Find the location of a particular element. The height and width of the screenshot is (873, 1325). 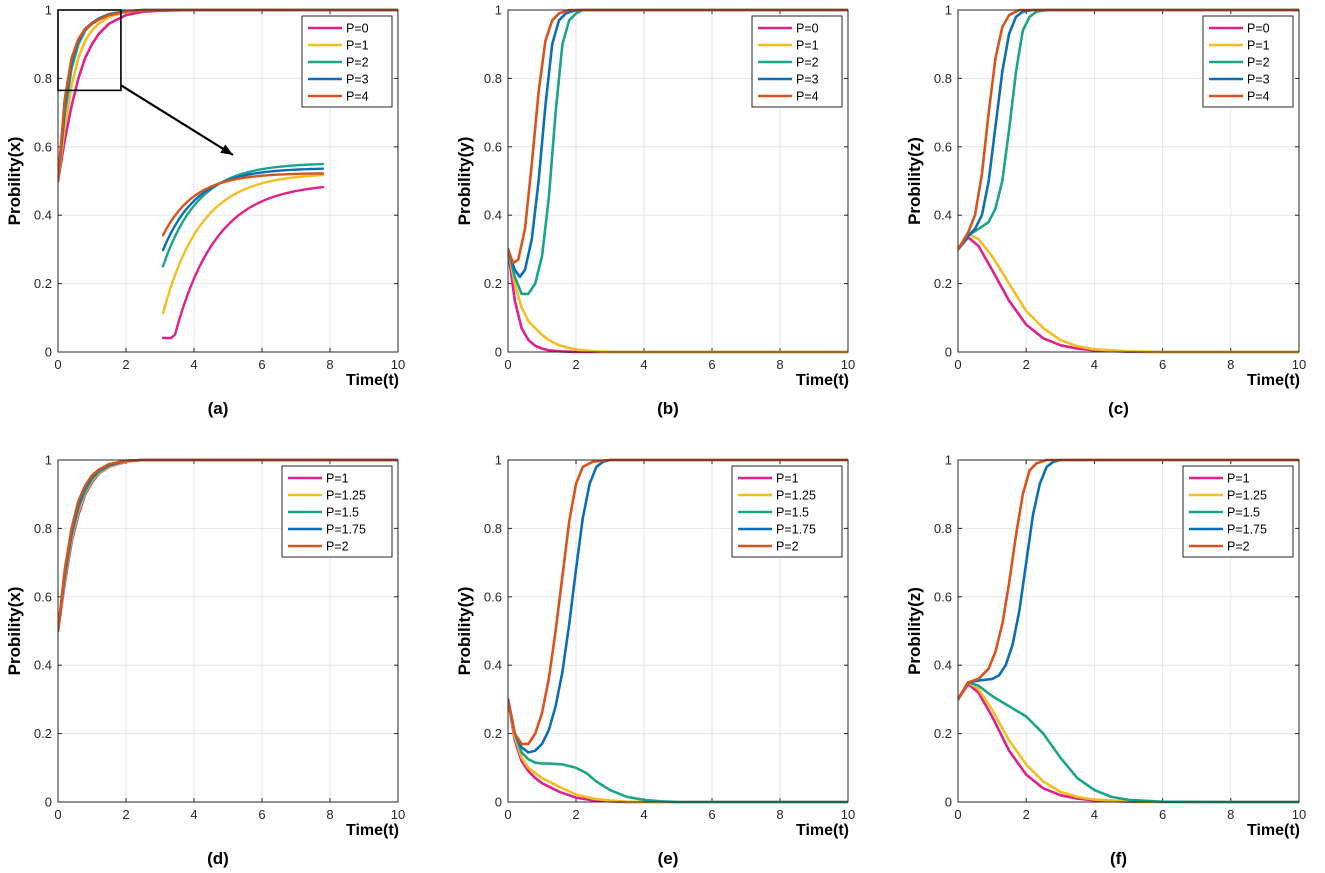

panel-caption: (d) is located at coordinates (218, 858).